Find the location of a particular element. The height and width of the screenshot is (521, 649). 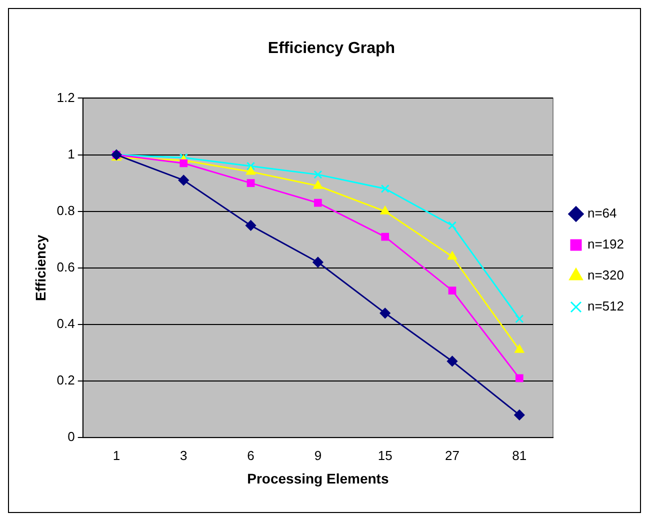

x-tick-label: 1 is located at coordinates (116, 455).